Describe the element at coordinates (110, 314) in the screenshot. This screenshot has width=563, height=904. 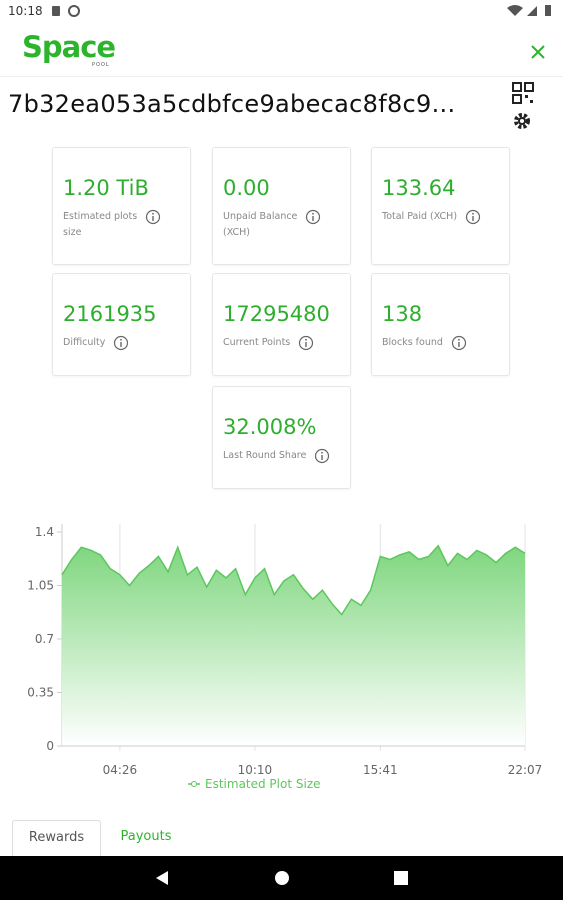
I see `stat-value: 2161935` at that location.